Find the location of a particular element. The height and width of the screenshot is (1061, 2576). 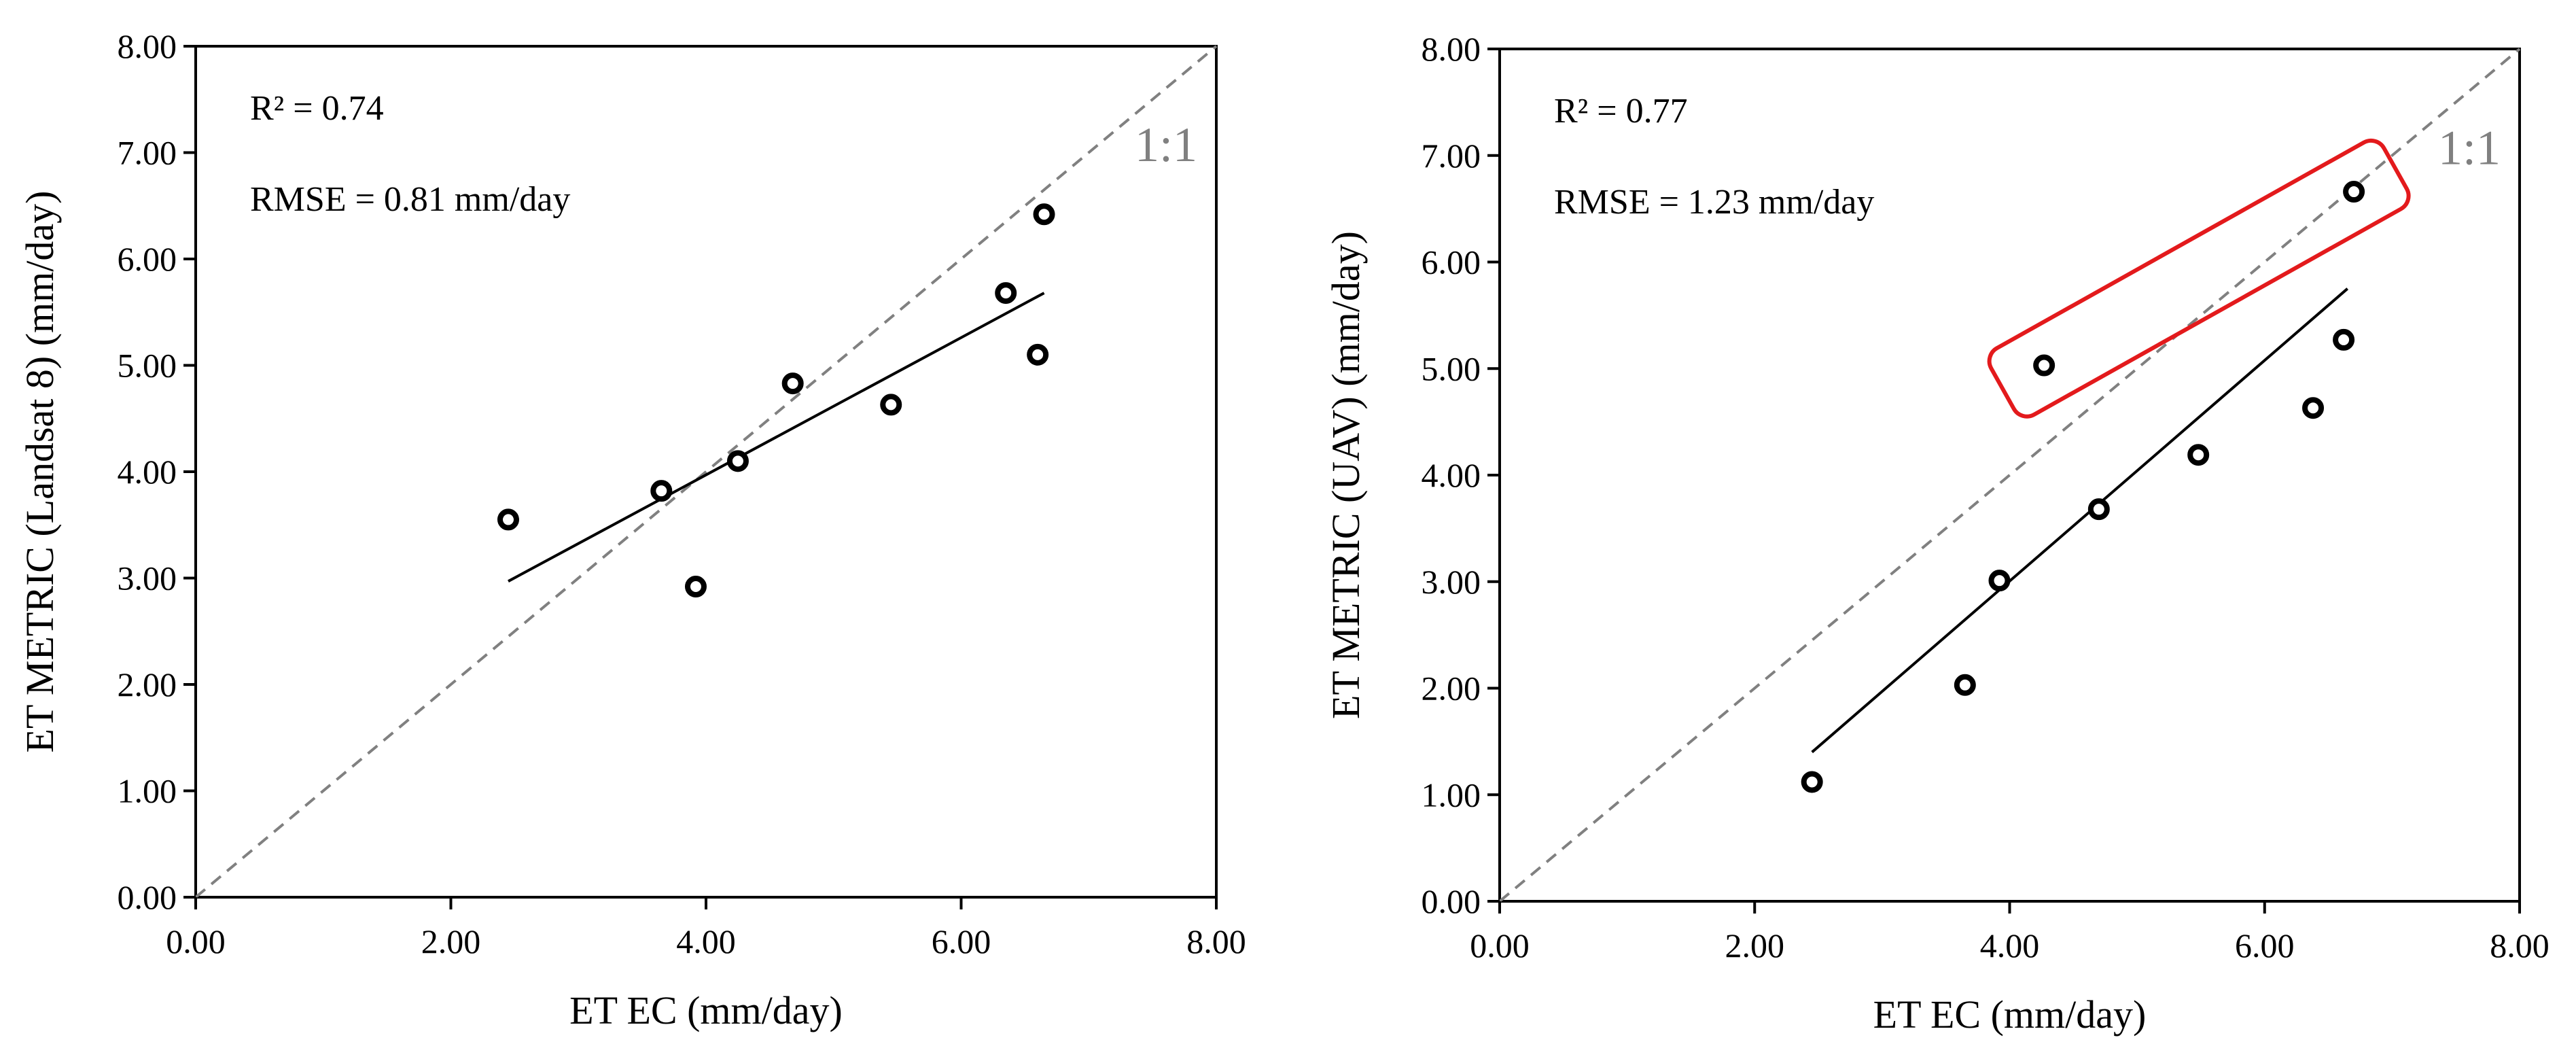

y-axis-title: ET METRIC (Landsat 8) (mm/day) is located at coordinates (40, 472).